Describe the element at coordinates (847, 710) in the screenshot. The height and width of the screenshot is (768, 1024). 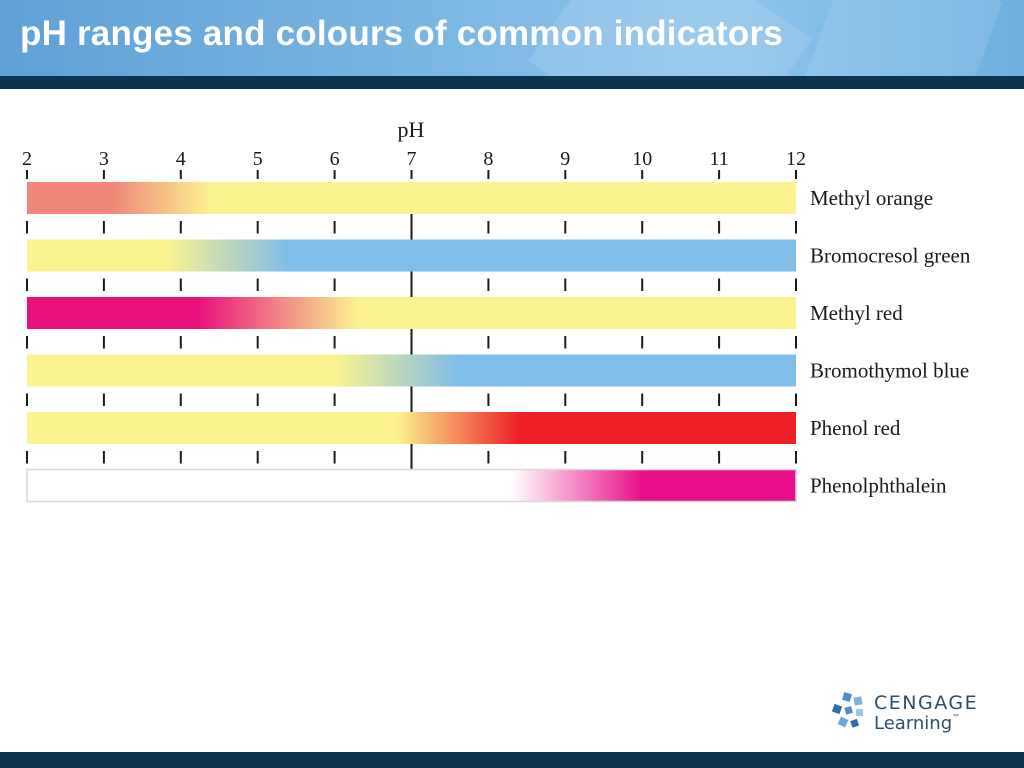
I see `cengage-mark-icon` at that location.